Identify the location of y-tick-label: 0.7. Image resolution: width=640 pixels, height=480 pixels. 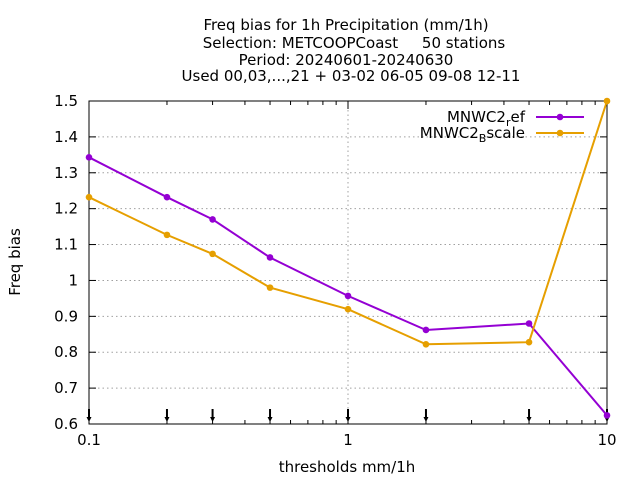
(66, 388).